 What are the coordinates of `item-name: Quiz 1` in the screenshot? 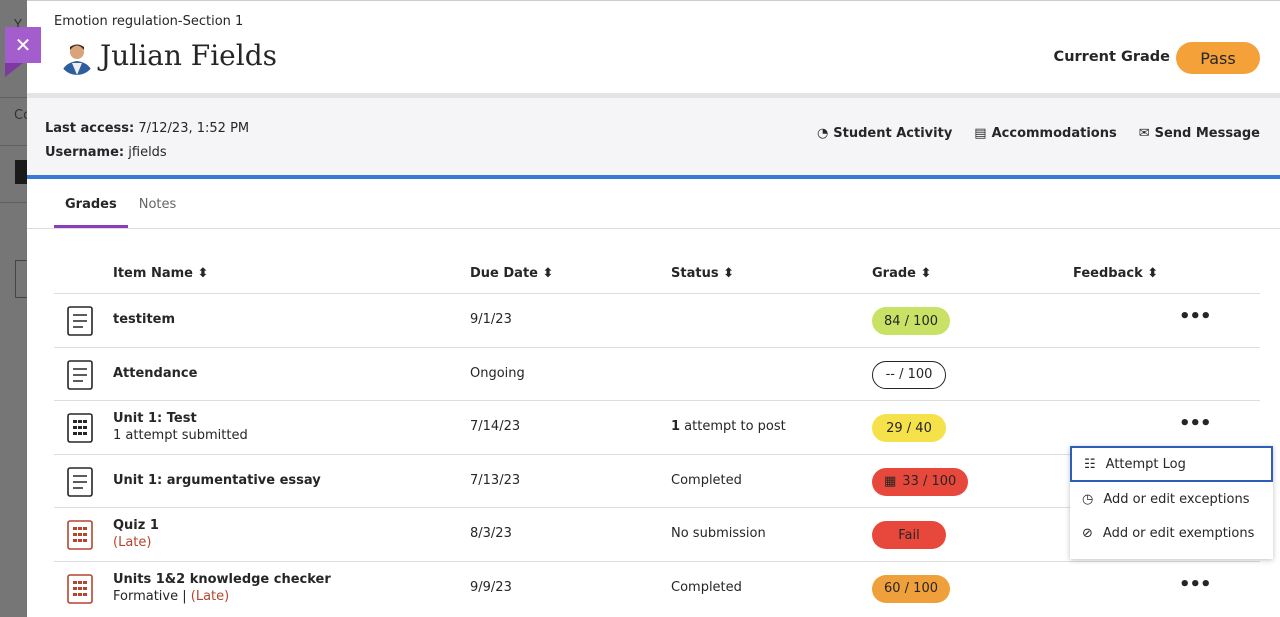 It's located at (136, 525).